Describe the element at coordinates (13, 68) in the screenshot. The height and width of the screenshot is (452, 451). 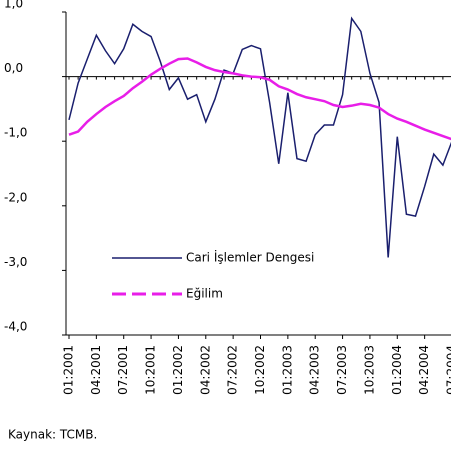
I see `y-tick-label: 0,0` at that location.